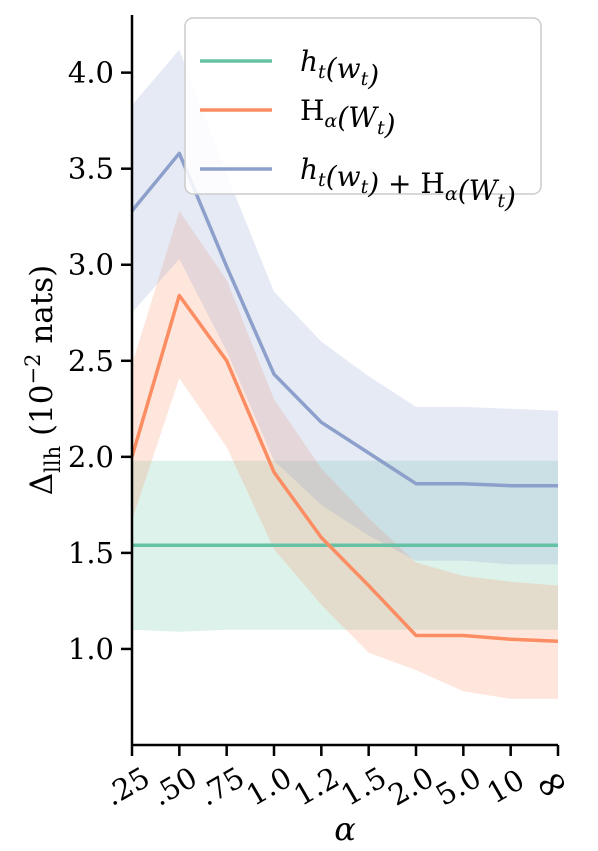  I want to click on y-tick-label: 2.0, so click(91, 457).